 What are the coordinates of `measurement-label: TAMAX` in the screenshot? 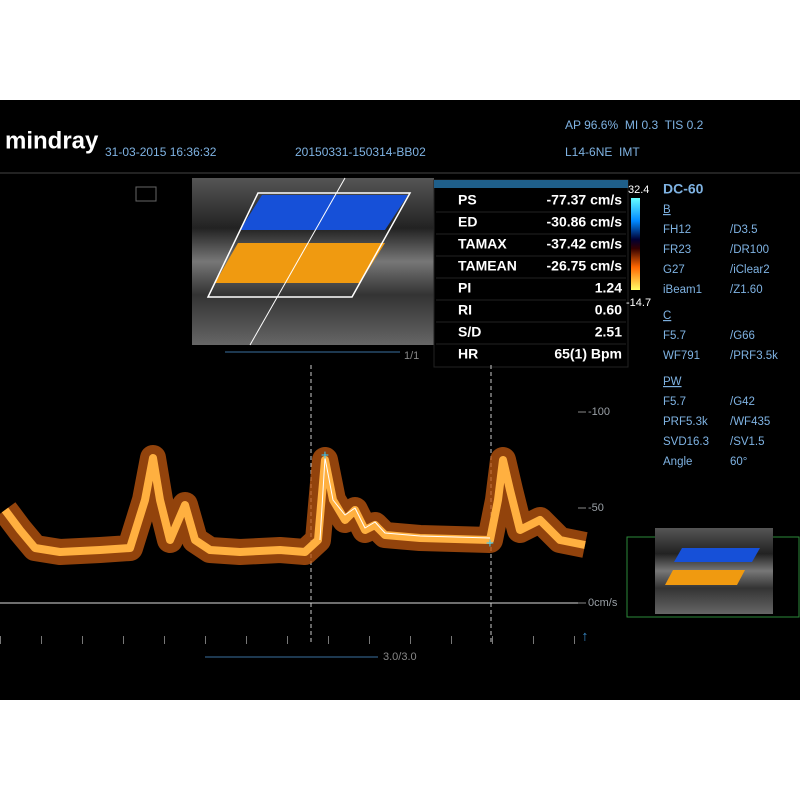 It's located at (482, 244).